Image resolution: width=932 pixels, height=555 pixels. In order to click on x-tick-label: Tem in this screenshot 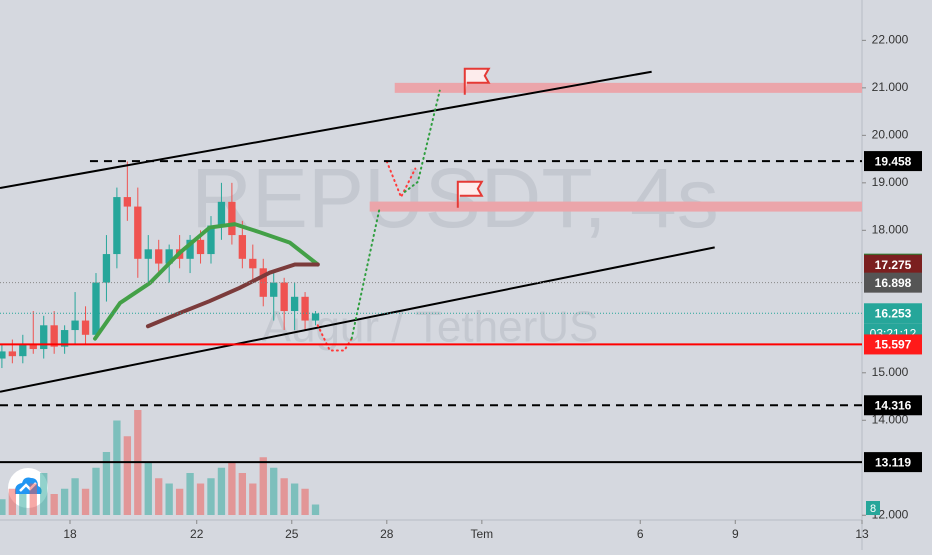, I will do `click(482, 534)`.